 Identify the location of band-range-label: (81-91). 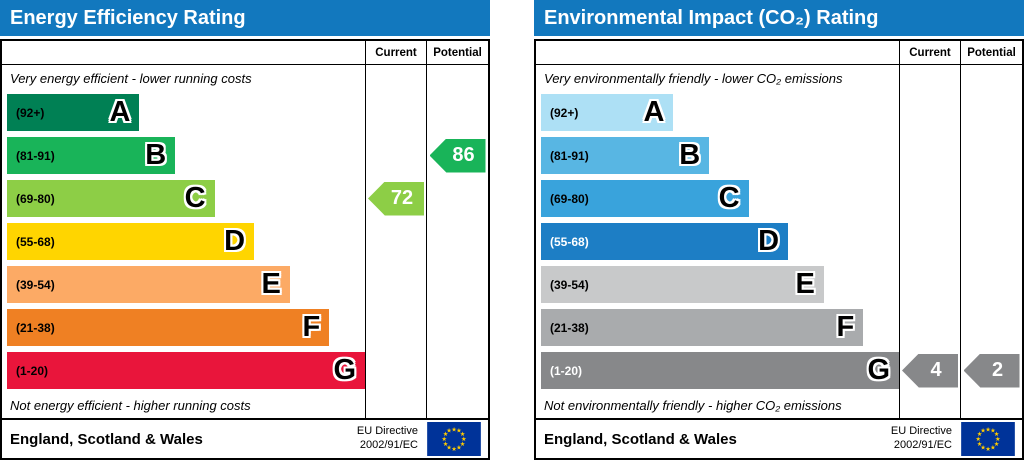
(35, 155).